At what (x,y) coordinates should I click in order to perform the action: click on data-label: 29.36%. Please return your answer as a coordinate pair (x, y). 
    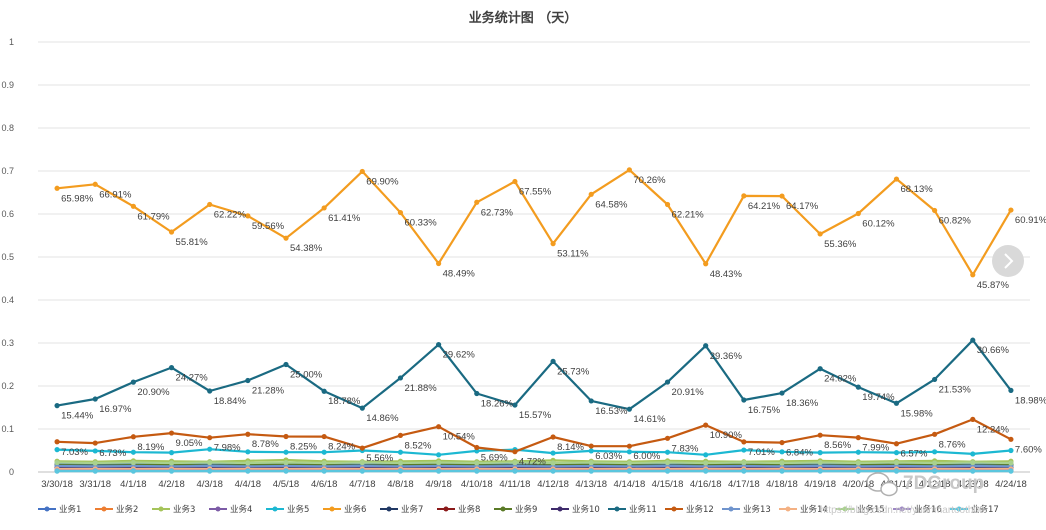
    Looking at the image, I should click on (726, 356).